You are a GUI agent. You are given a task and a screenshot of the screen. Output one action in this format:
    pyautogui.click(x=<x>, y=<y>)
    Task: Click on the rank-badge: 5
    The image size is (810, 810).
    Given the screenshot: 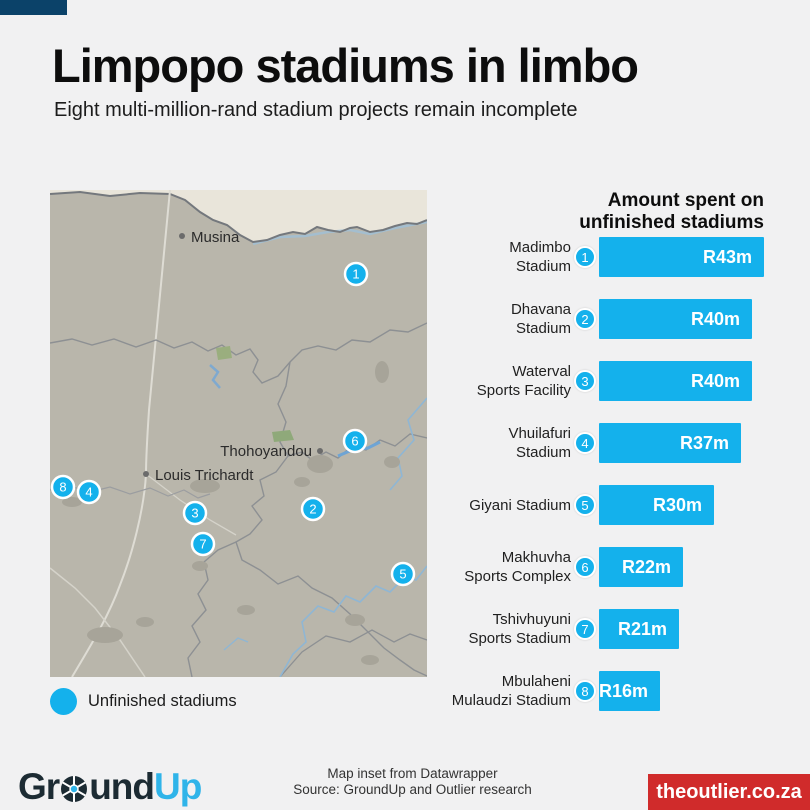 What is the action you would take?
    pyautogui.click(x=585, y=505)
    